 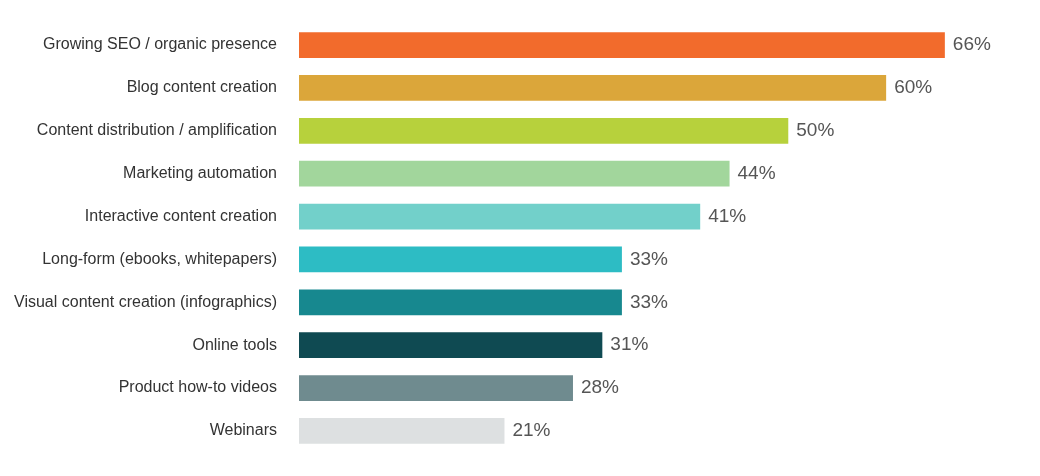 What do you see at coordinates (200, 173) in the screenshot?
I see `y-tick-label: Marketing automation` at bounding box center [200, 173].